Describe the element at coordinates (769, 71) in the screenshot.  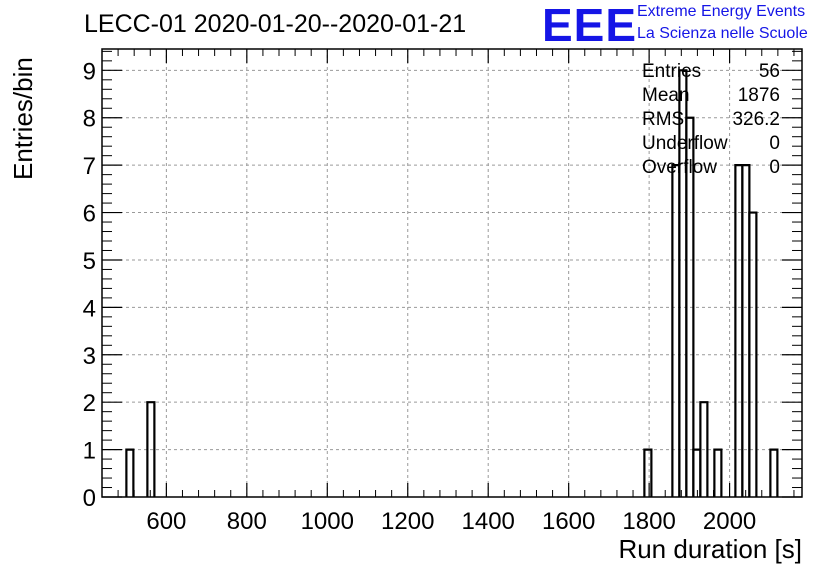
I see `stat-value: 56` at that location.